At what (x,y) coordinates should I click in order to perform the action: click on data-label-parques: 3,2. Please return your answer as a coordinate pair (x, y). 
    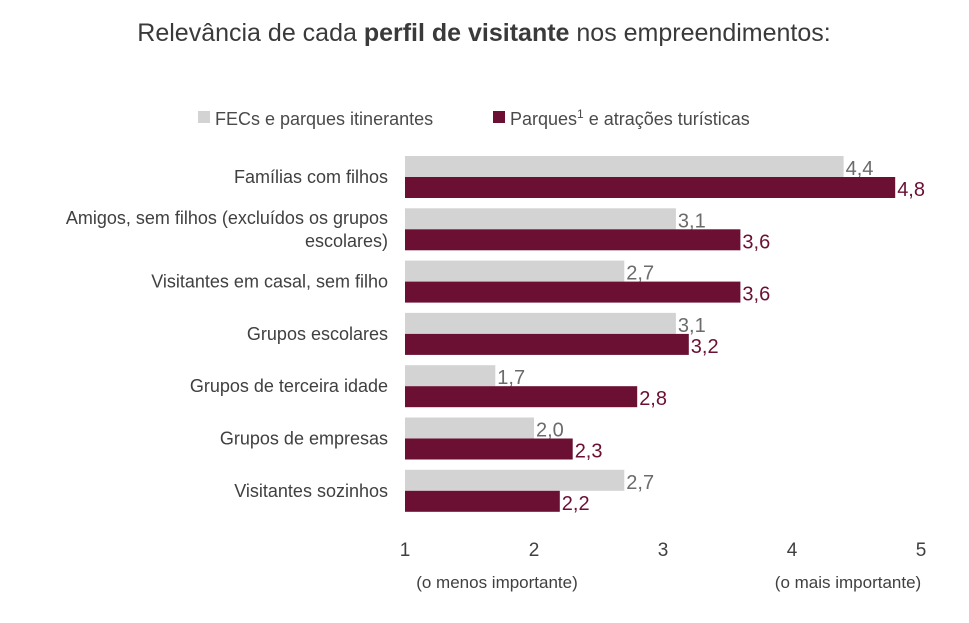
    Looking at the image, I should click on (705, 347).